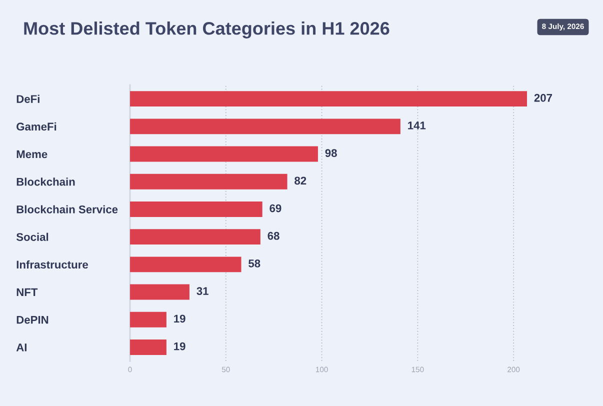 This screenshot has width=603, height=406. I want to click on data-label: 98, so click(331, 153).